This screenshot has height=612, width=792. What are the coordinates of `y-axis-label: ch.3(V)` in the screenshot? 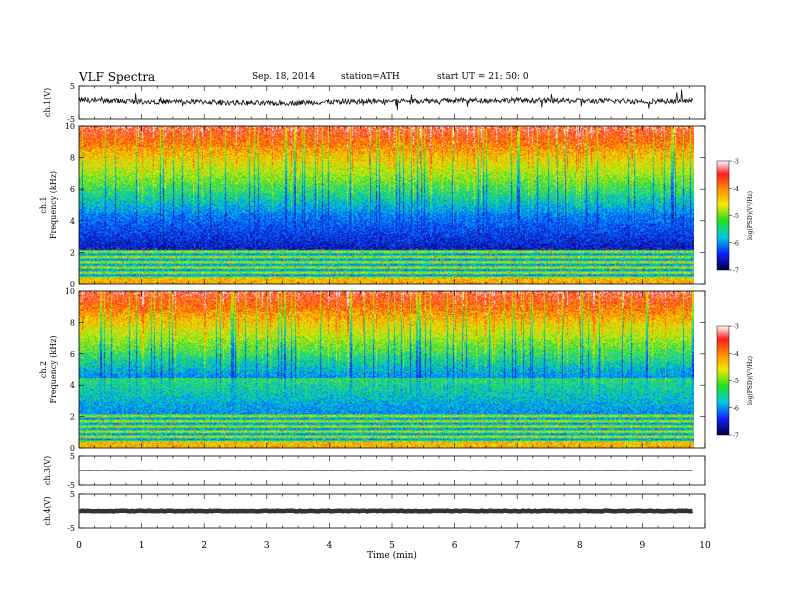 It's located at (47, 470).